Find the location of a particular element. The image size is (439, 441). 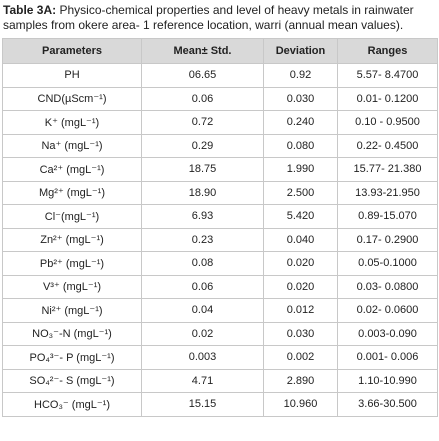

table-cell: Na⁺ (mgL⁻¹) is located at coordinates (72, 145).